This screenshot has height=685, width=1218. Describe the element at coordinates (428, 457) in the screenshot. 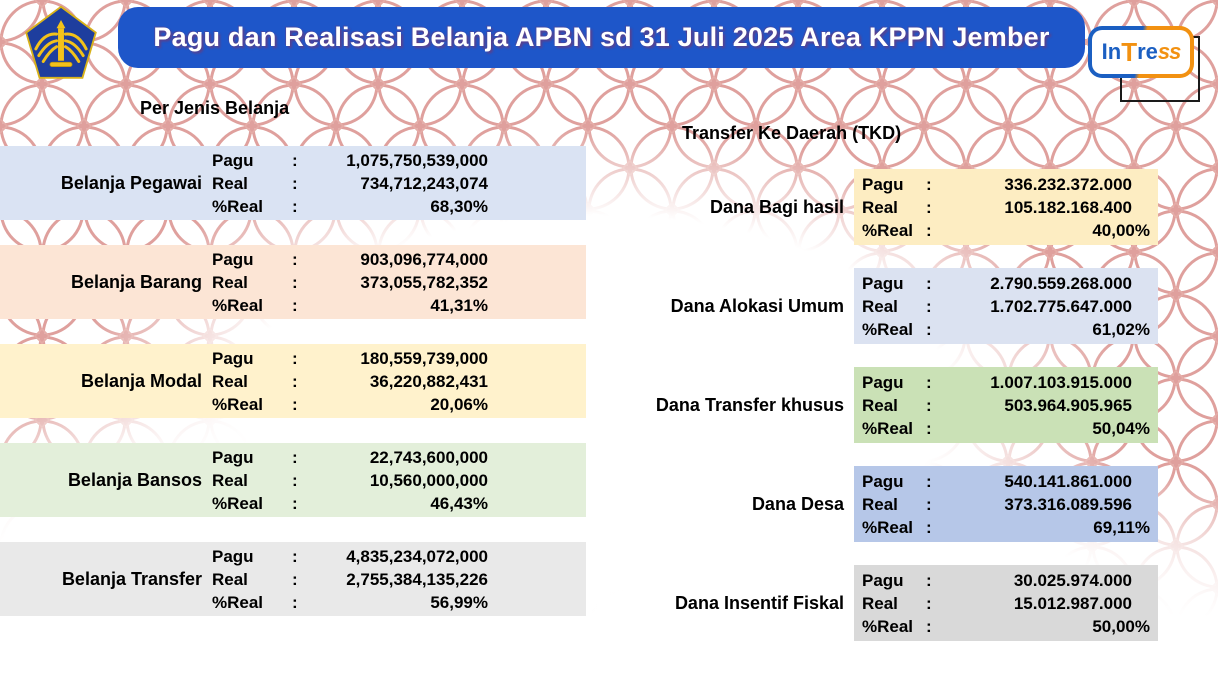

I see `field-value: 22,743,600,000` at that location.